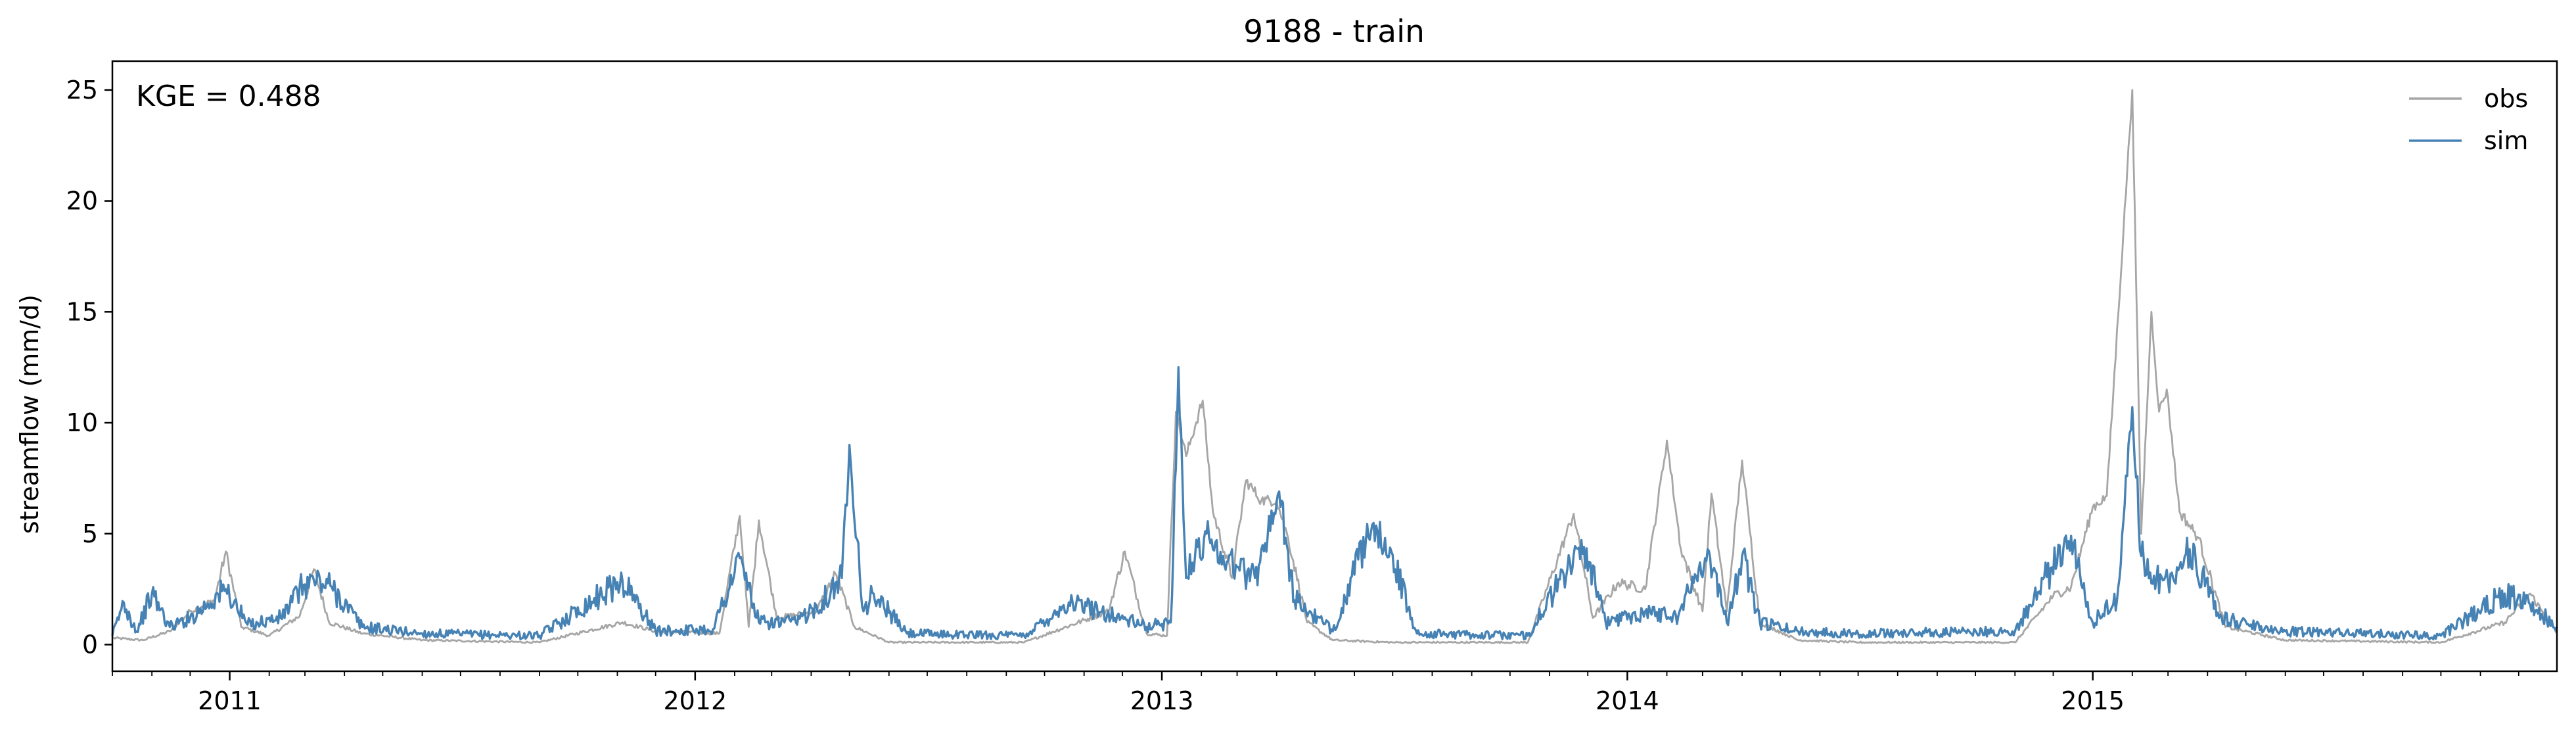 The height and width of the screenshot is (735, 2576). Describe the element at coordinates (2506, 140) in the screenshot. I see `legend-label: sim` at that location.